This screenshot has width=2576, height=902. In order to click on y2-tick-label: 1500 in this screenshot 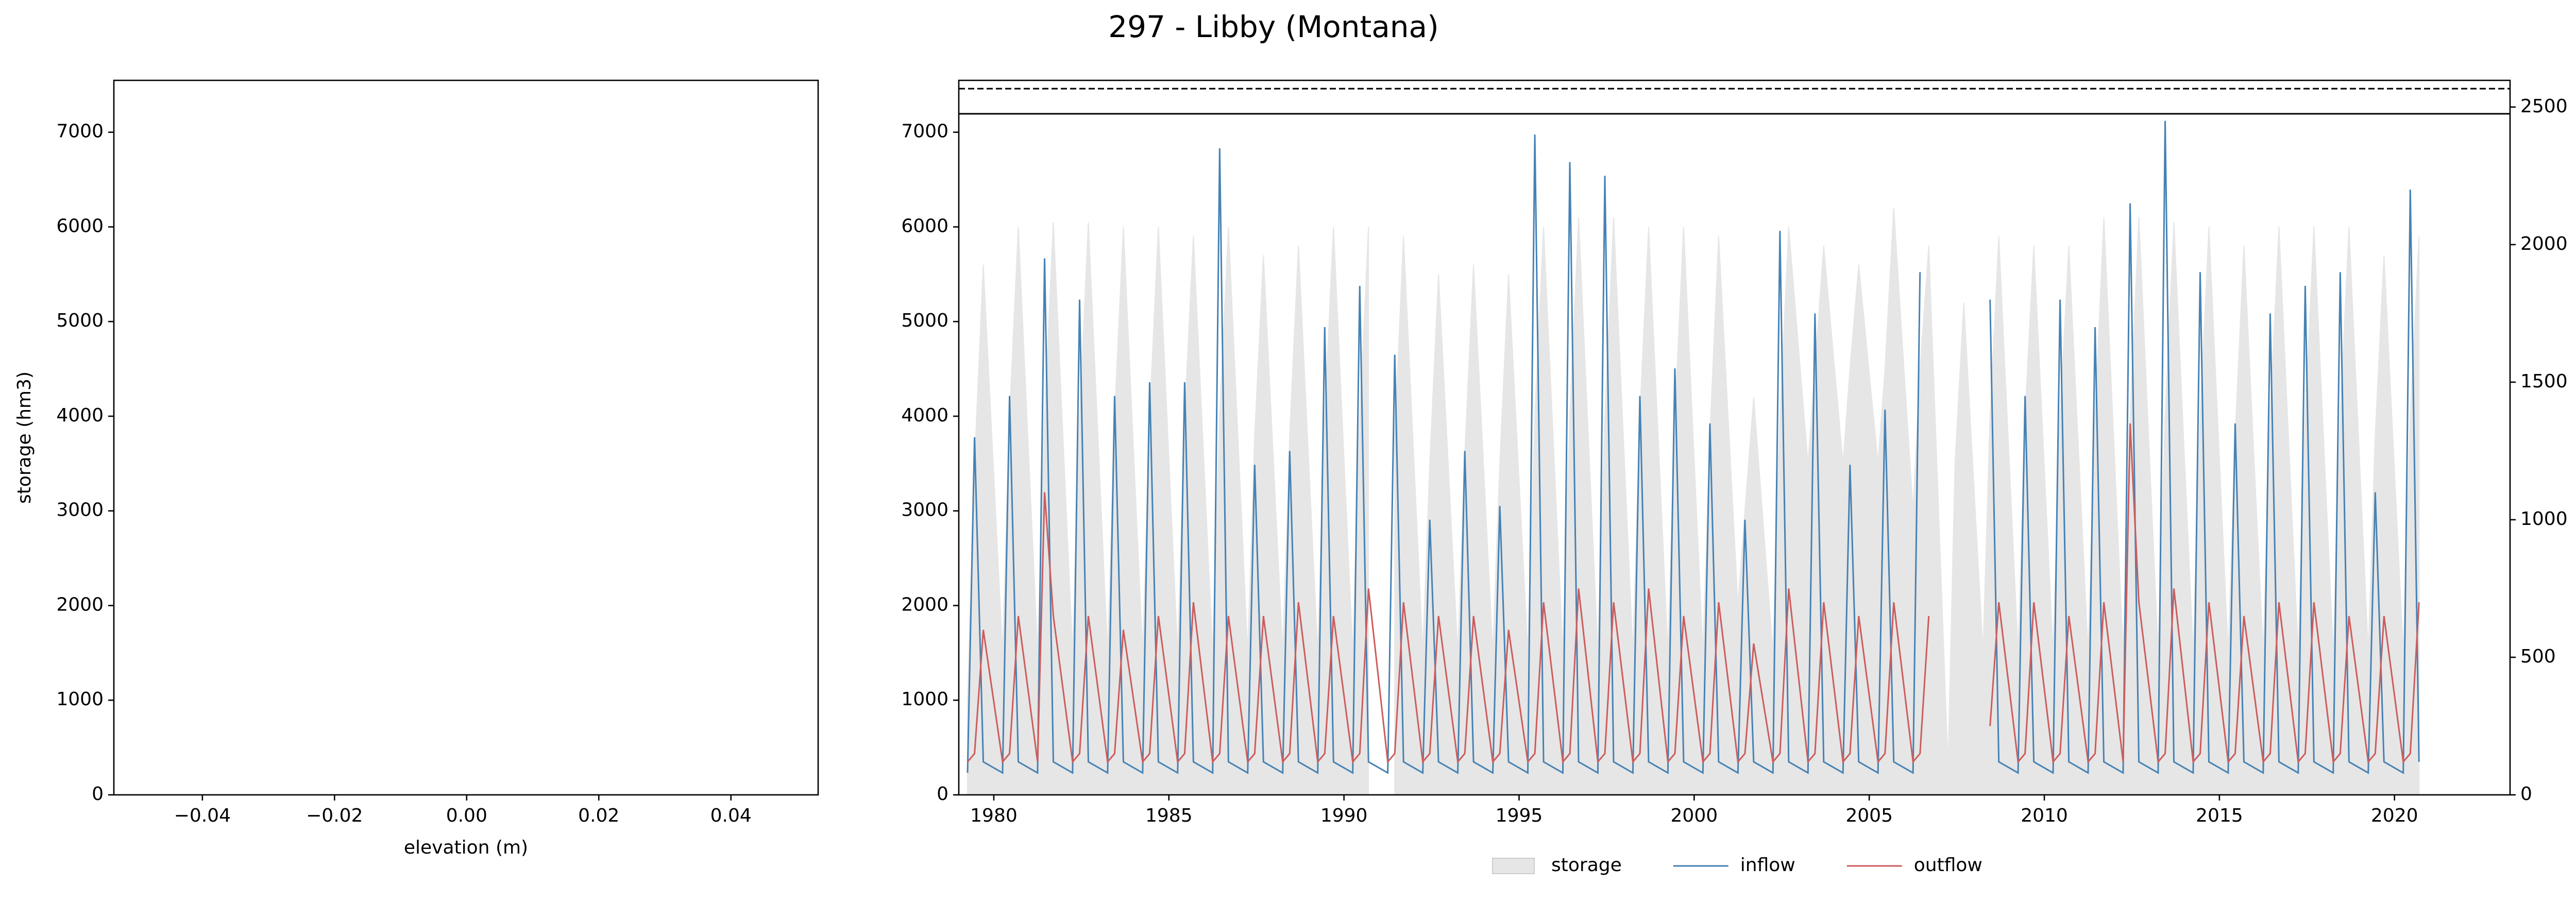, I will do `click(2544, 381)`.